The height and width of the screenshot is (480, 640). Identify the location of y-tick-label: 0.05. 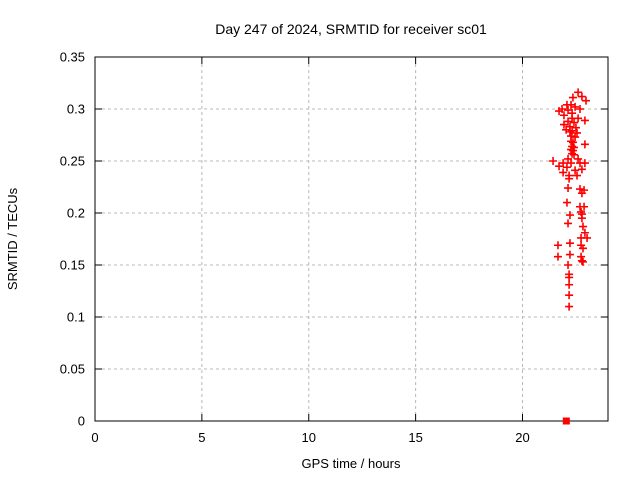
(72, 369).